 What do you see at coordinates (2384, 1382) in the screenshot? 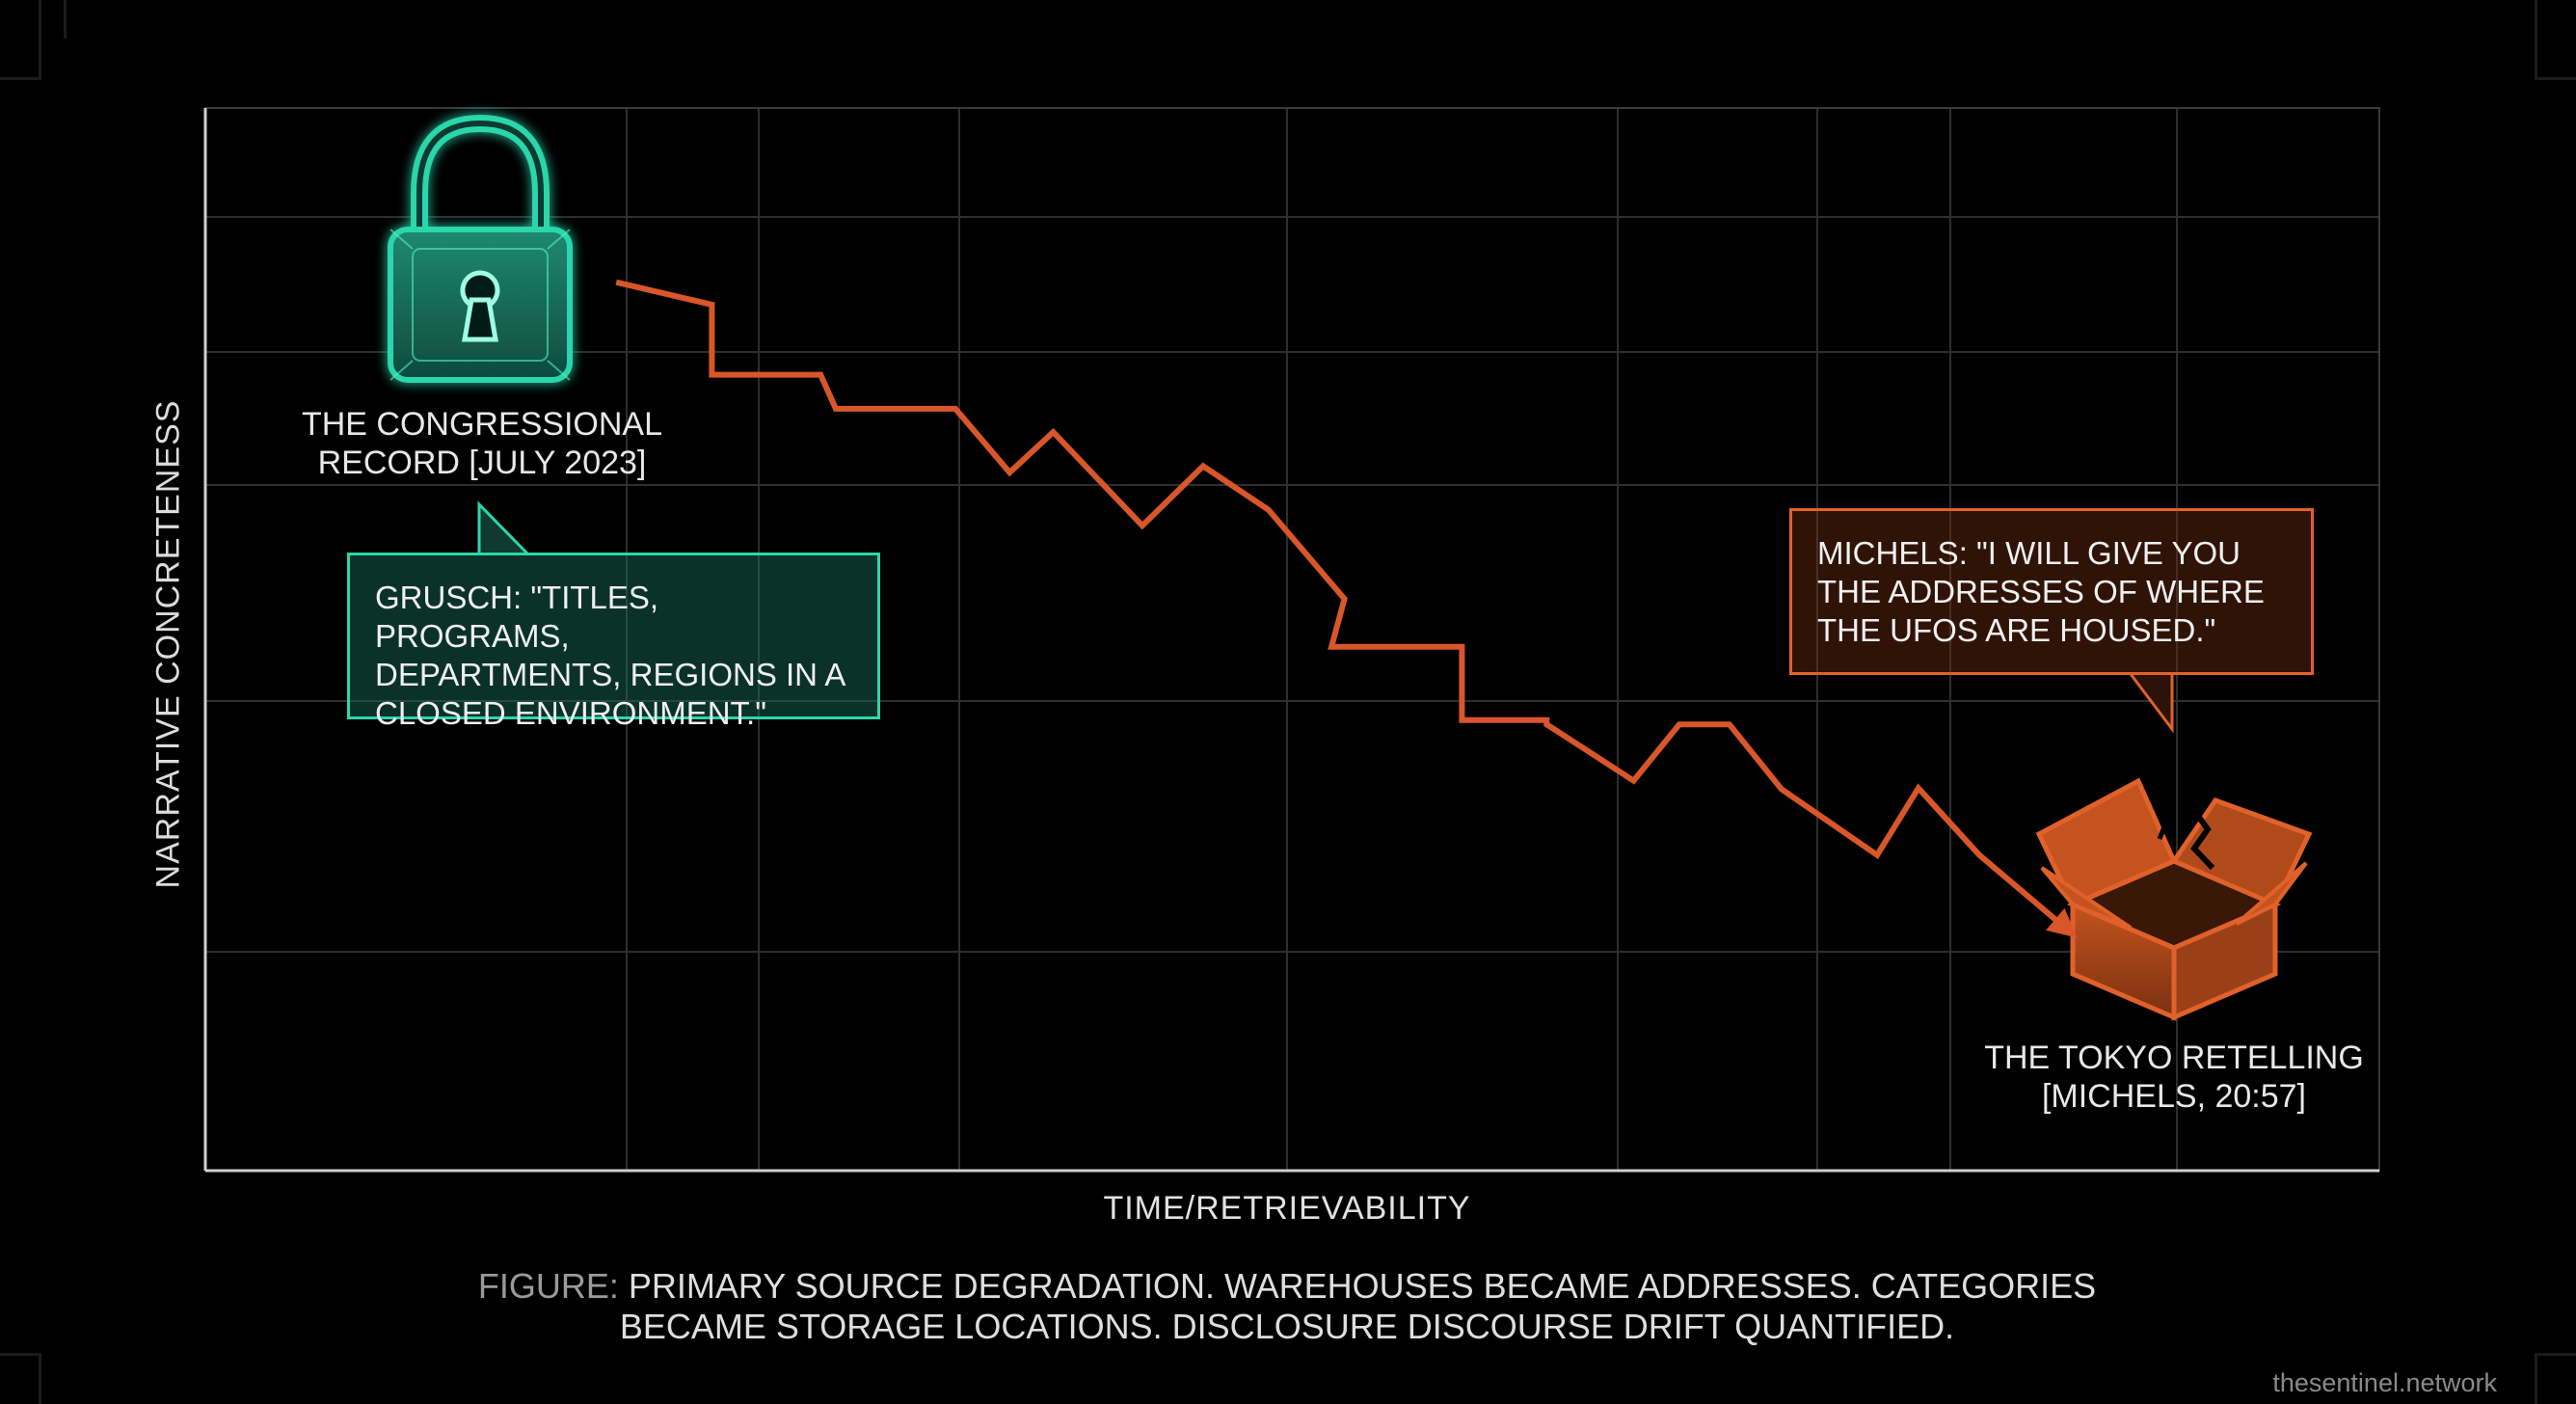
I see `site-watermark: thesentinel.network` at bounding box center [2384, 1382].